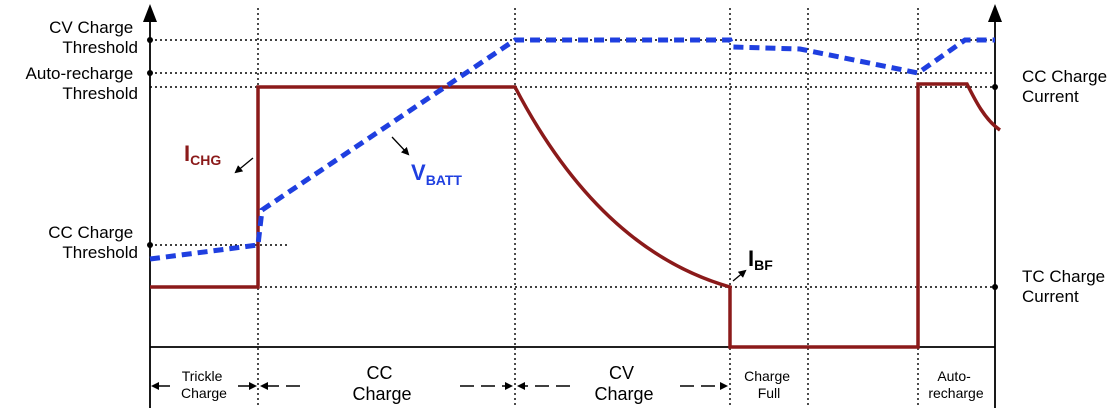 This screenshot has height=410, width=1114. I want to click on phase-full-line2: Full, so click(769, 393).